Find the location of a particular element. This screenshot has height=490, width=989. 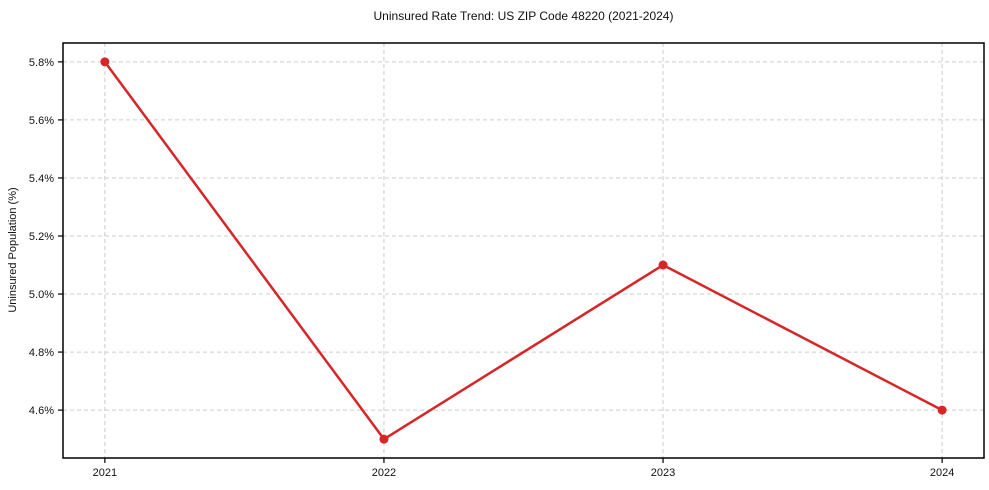

x-tick-label: 2023 is located at coordinates (663, 473).